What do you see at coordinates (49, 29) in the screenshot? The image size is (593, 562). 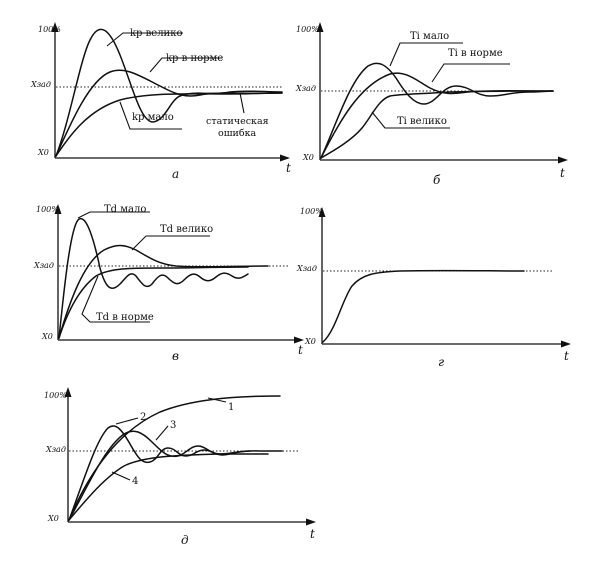 I see `panel-a-y-max: 100%` at bounding box center [49, 29].